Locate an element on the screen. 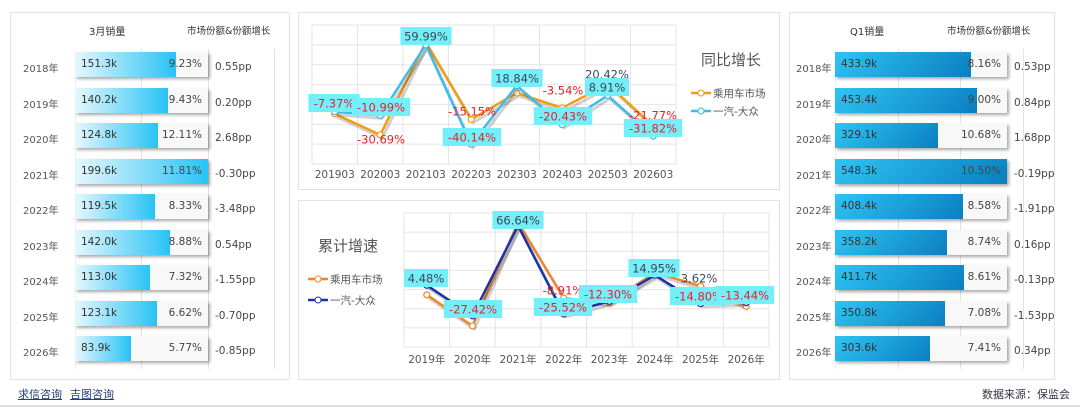 This screenshot has height=408, width=1080. sales-value: 151.3k is located at coordinates (99, 64).